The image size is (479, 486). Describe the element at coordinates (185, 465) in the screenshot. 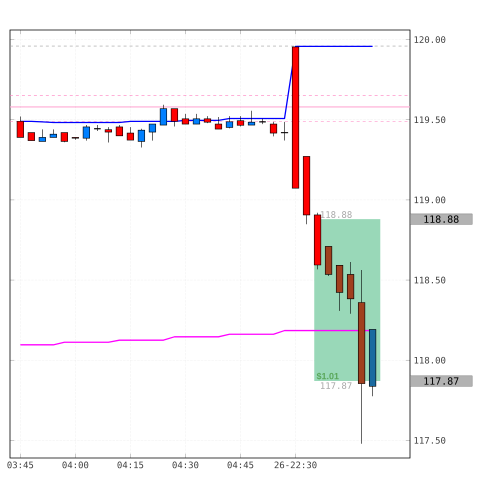

I see `x-tick-label: 04:30` at that location.